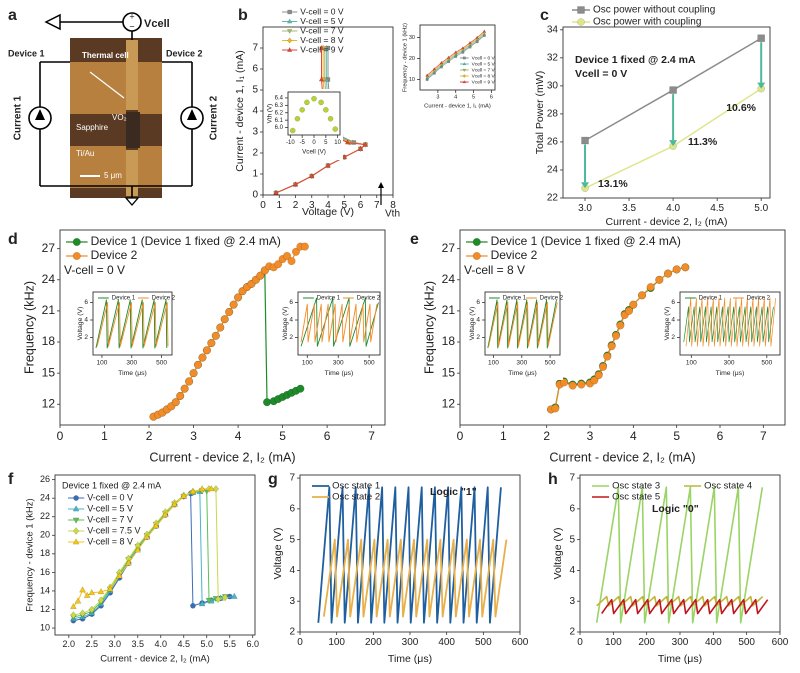 The height and width of the screenshot is (673, 800). I want to click on x-tick-label: 3.0, so click(585, 208).